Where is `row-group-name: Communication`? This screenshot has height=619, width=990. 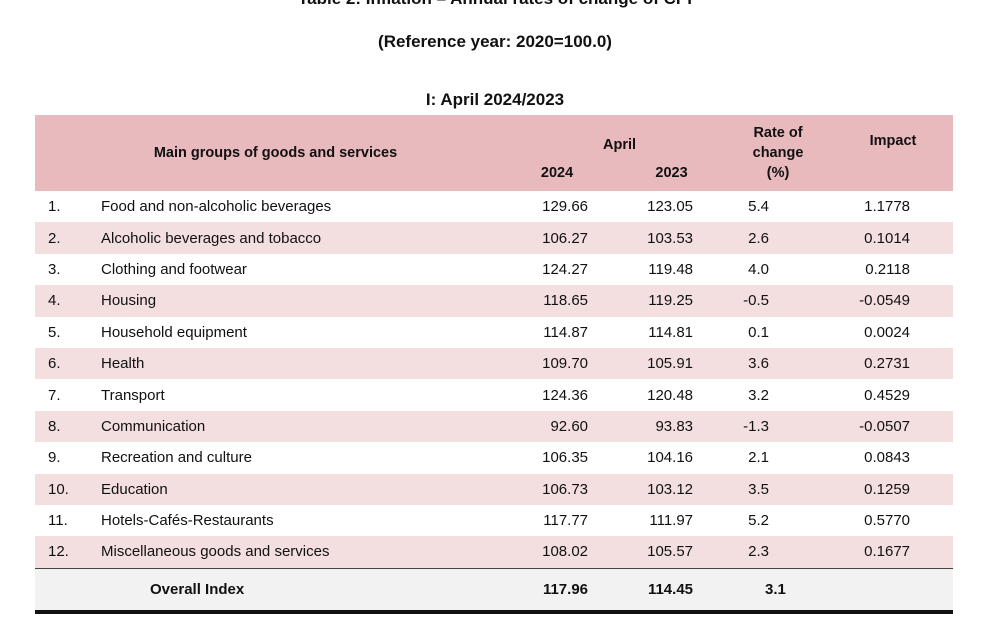 row-group-name: Communication is located at coordinates (303, 426).